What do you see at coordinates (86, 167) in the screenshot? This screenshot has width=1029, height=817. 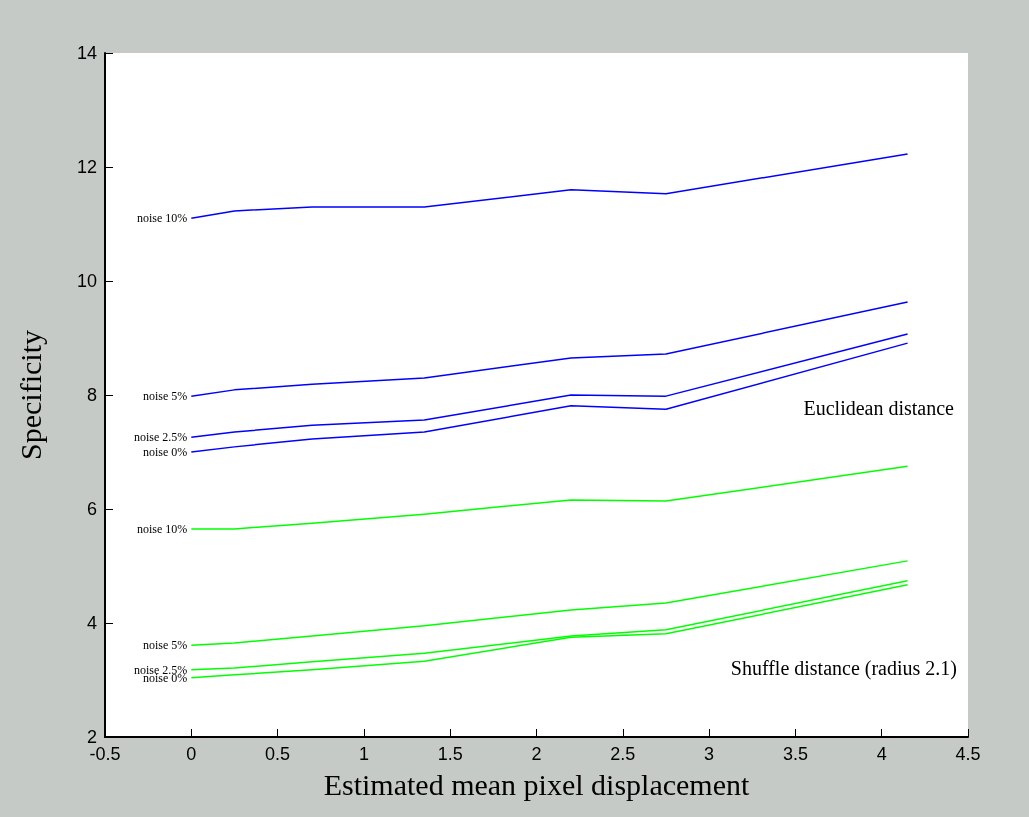 I see `y-tick-label: 12` at bounding box center [86, 167].